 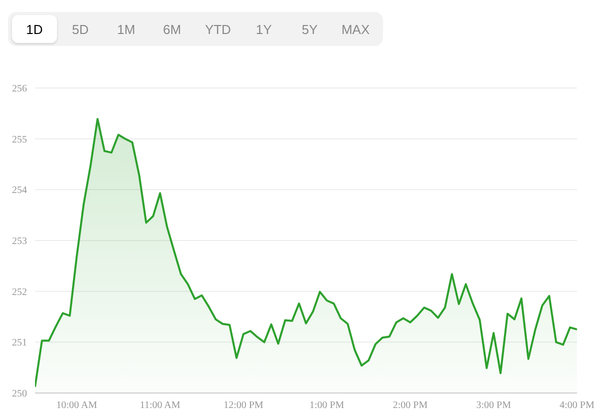 I want to click on y-tick-label: 254, so click(x=19, y=190).